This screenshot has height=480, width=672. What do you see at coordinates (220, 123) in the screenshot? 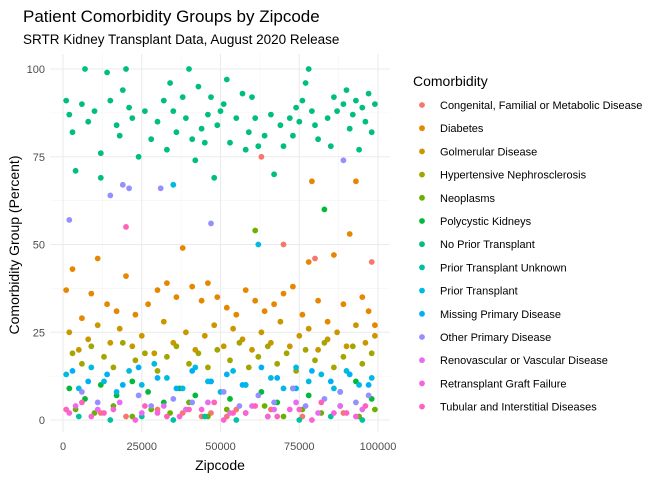
I see `series-no-prior-transplant` at bounding box center [220, 123].